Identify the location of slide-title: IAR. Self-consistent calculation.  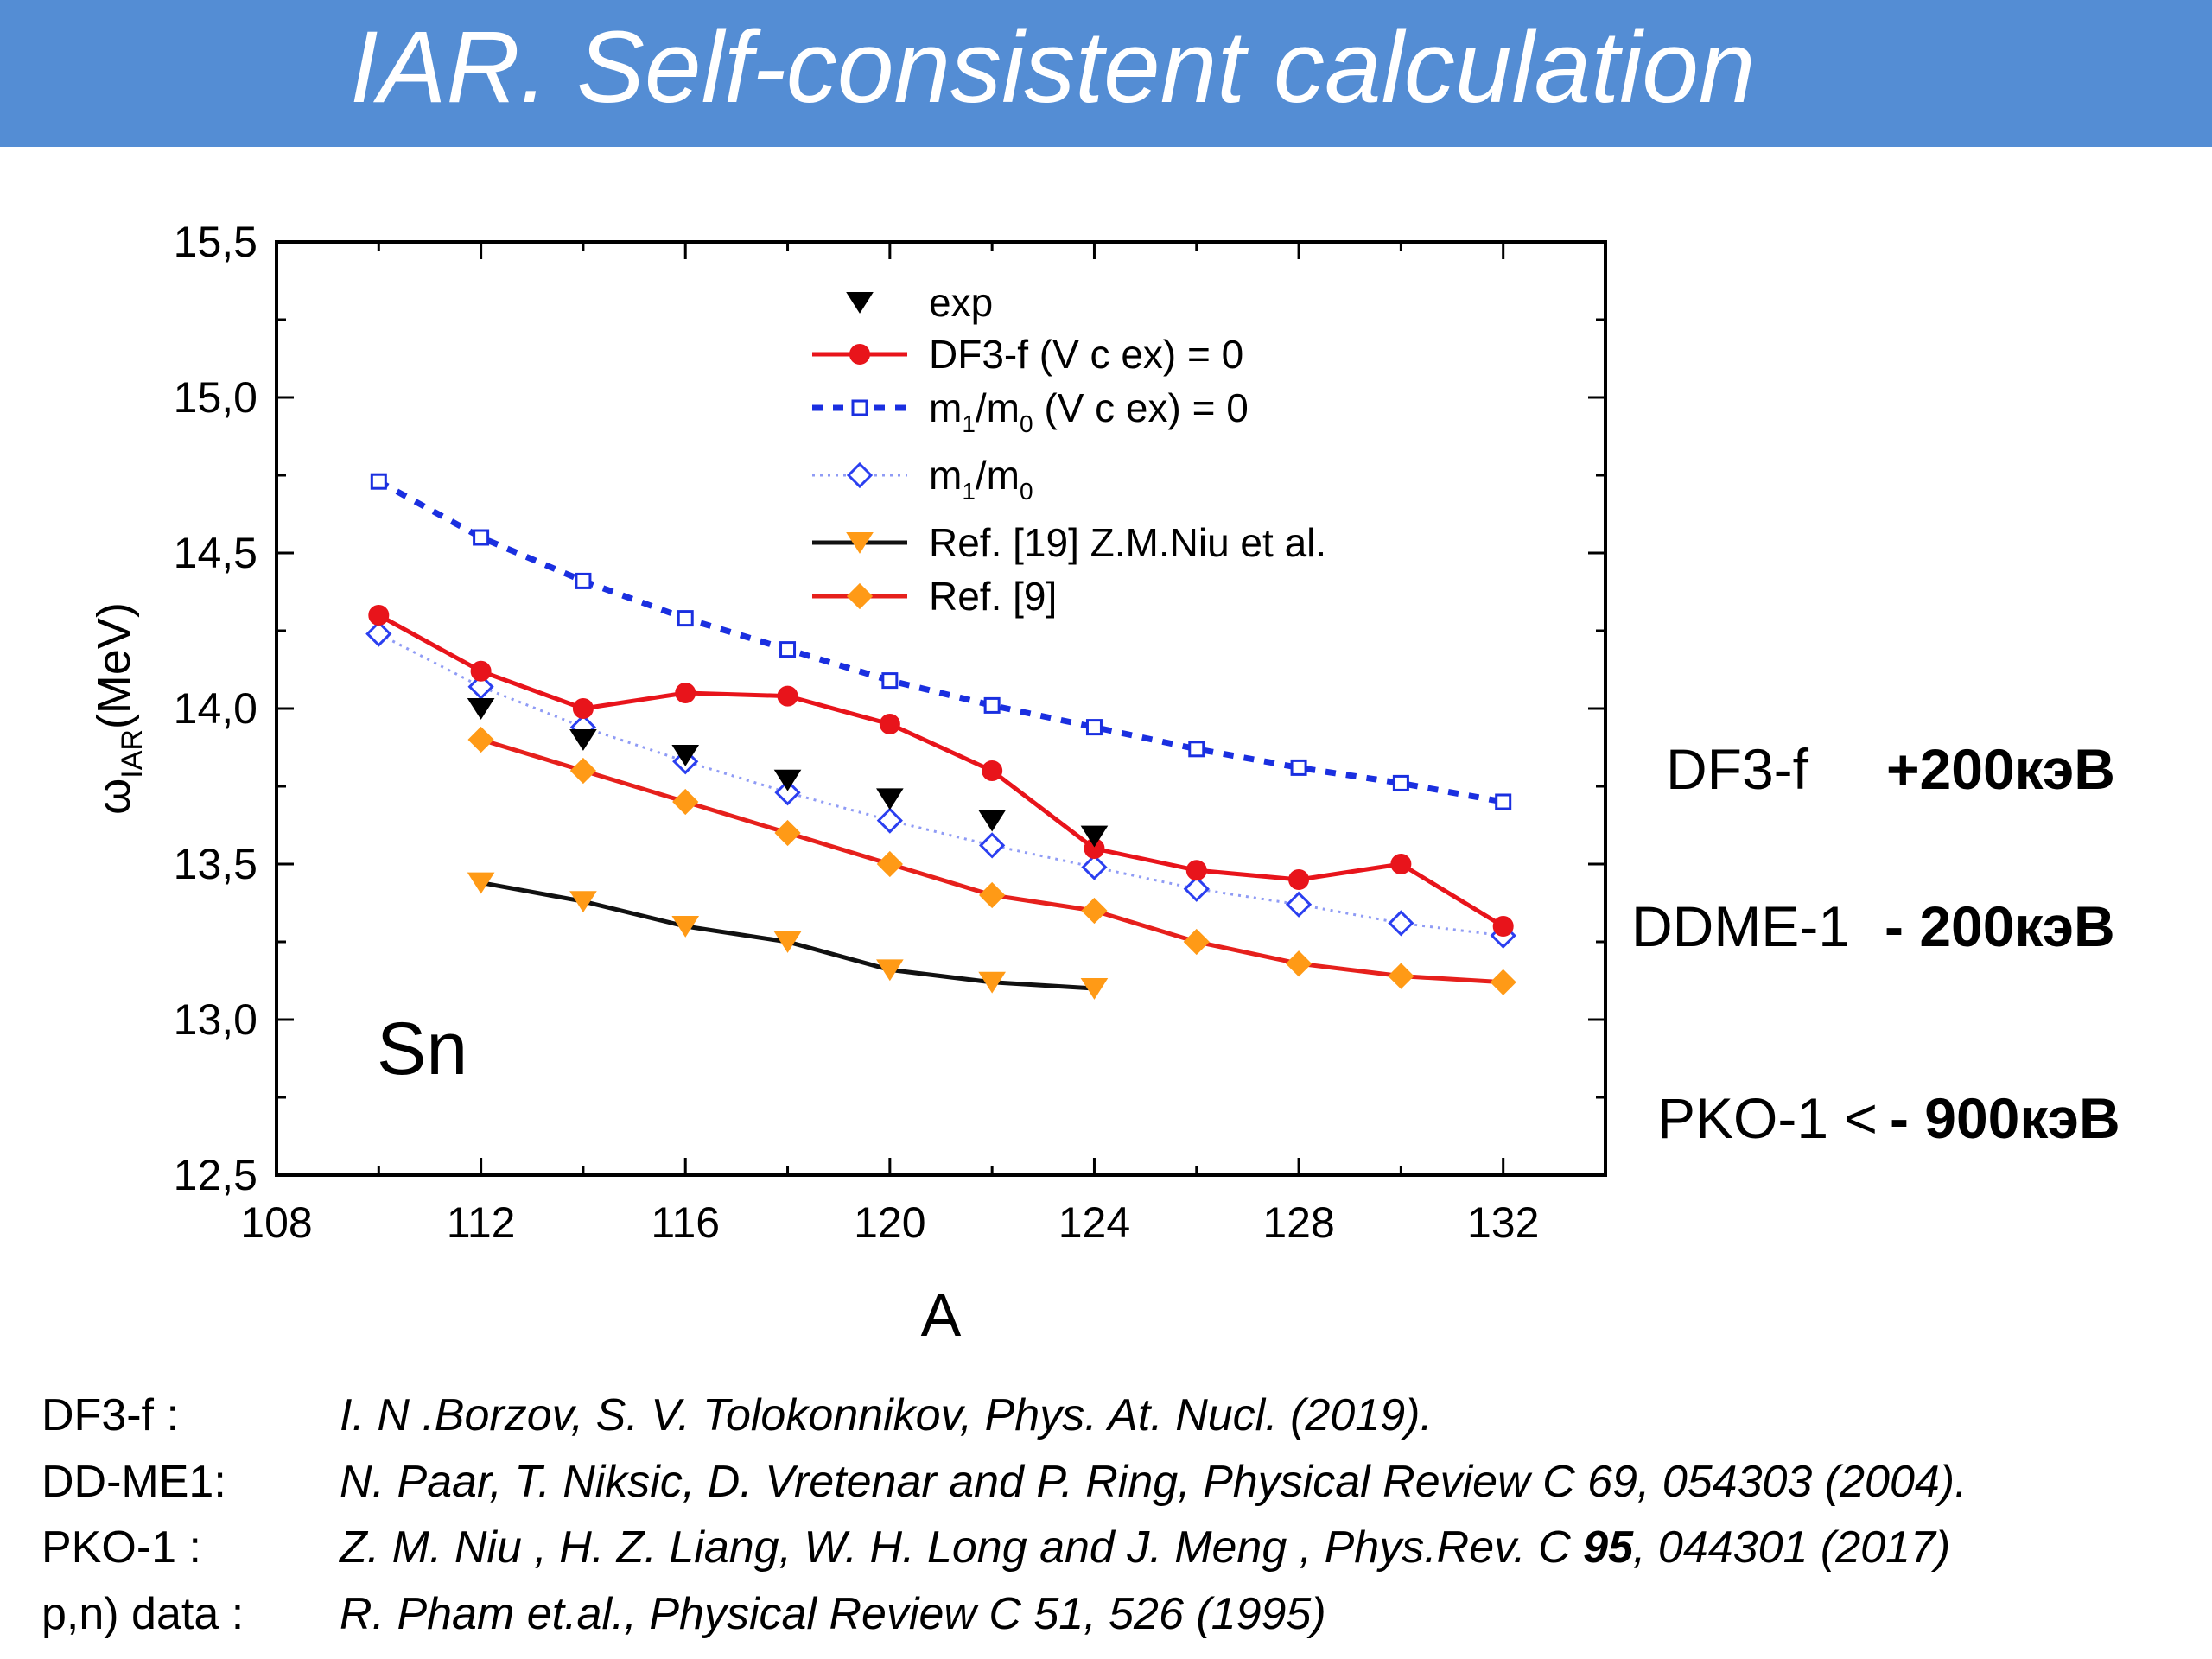
(1053, 67).